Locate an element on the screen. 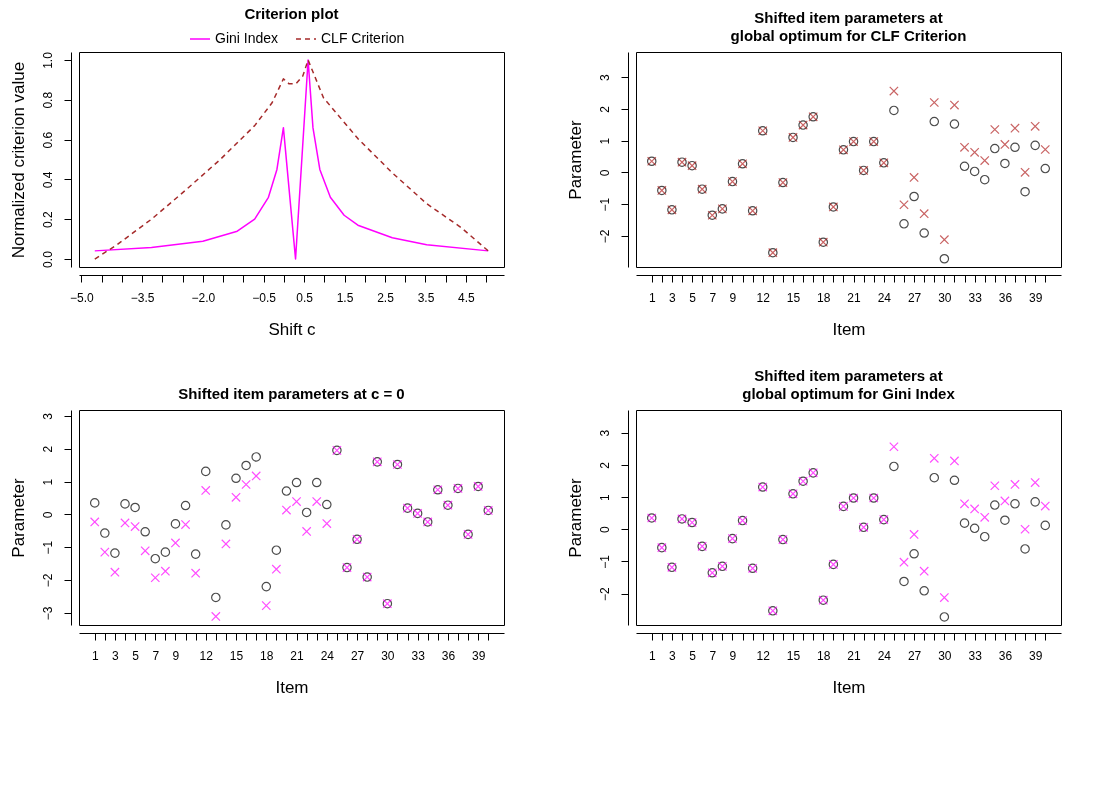 The height and width of the screenshot is (805, 1099). x-tick-label: 5 is located at coordinates (136, 655).